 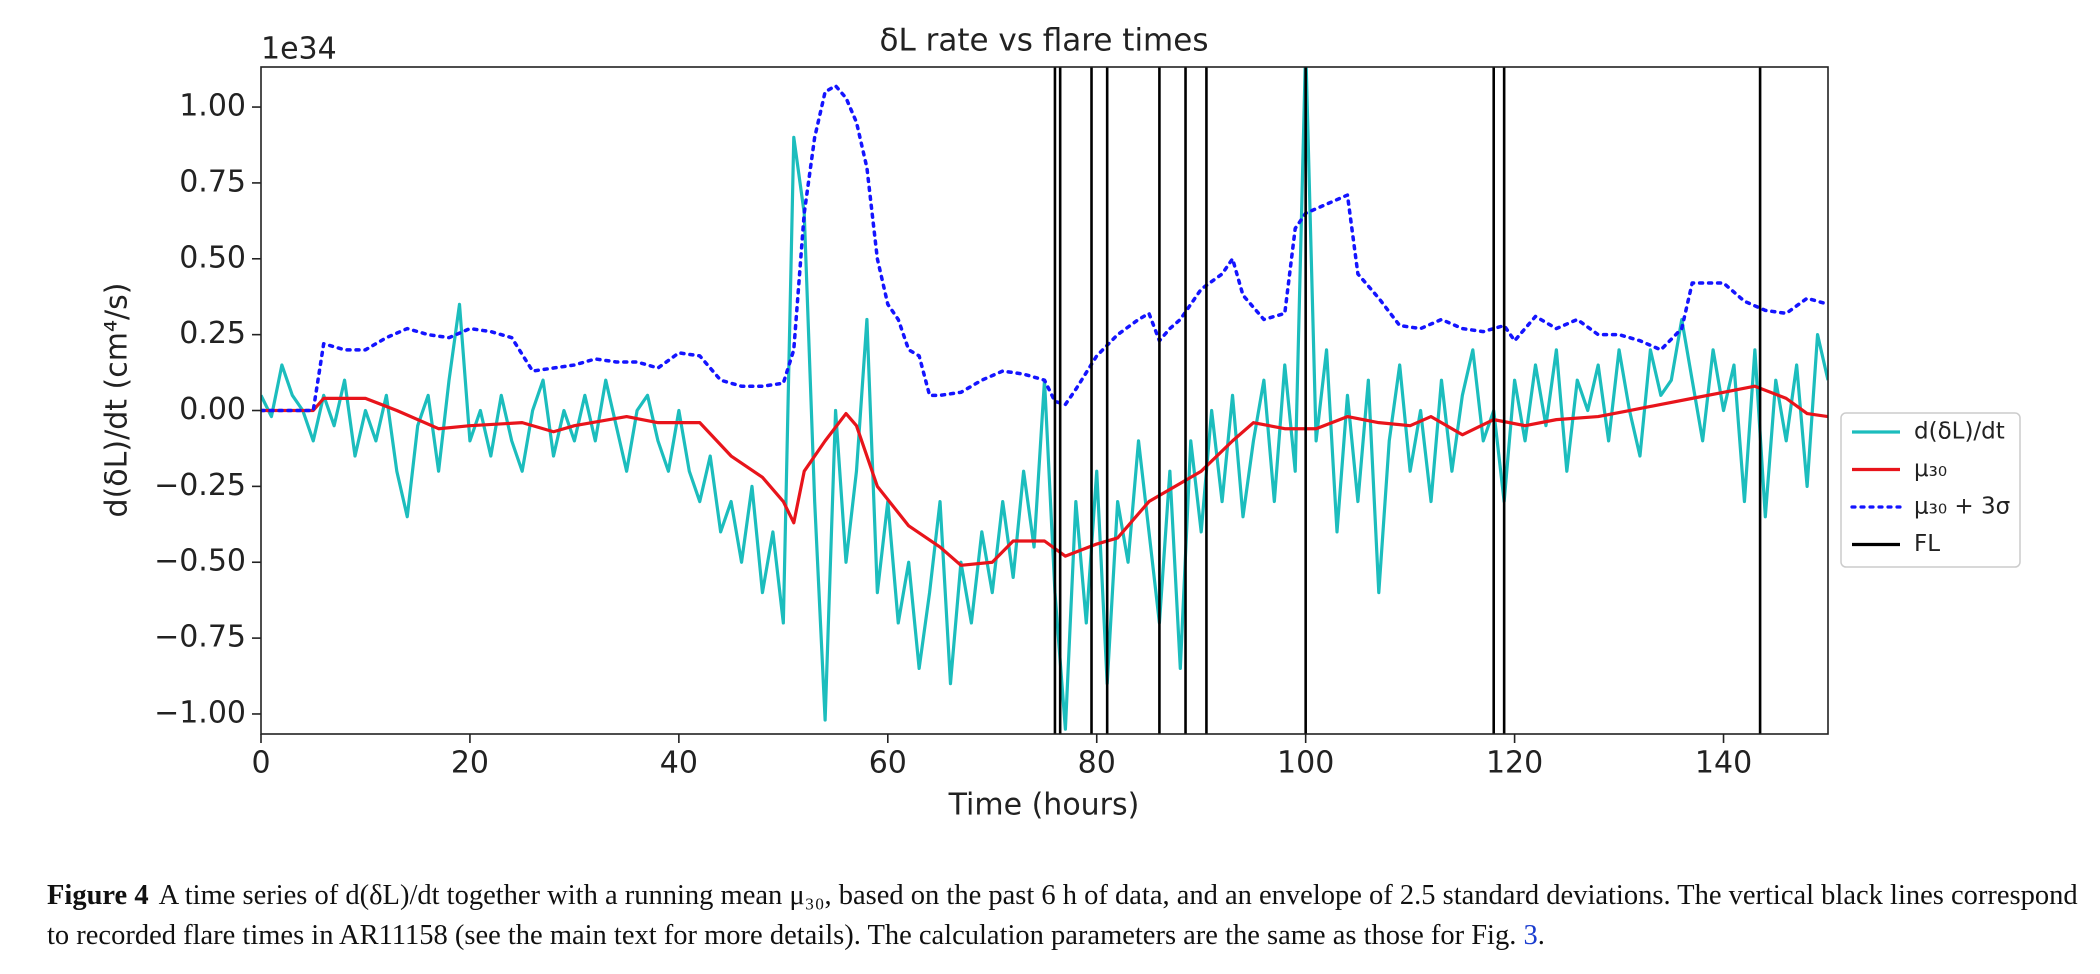 What do you see at coordinates (1044, 41) in the screenshot?
I see `chart-title: δL rate vs flare times` at bounding box center [1044, 41].